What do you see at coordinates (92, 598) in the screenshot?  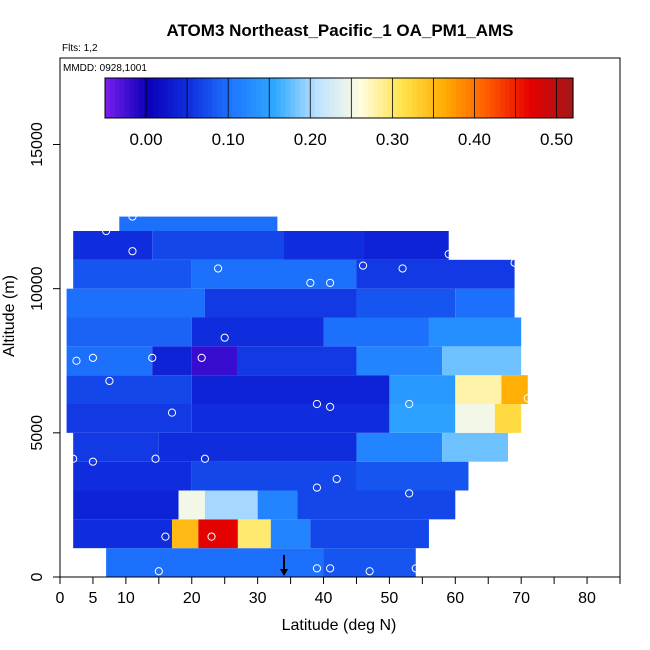 I see `x-tick-label: 5` at bounding box center [92, 598].